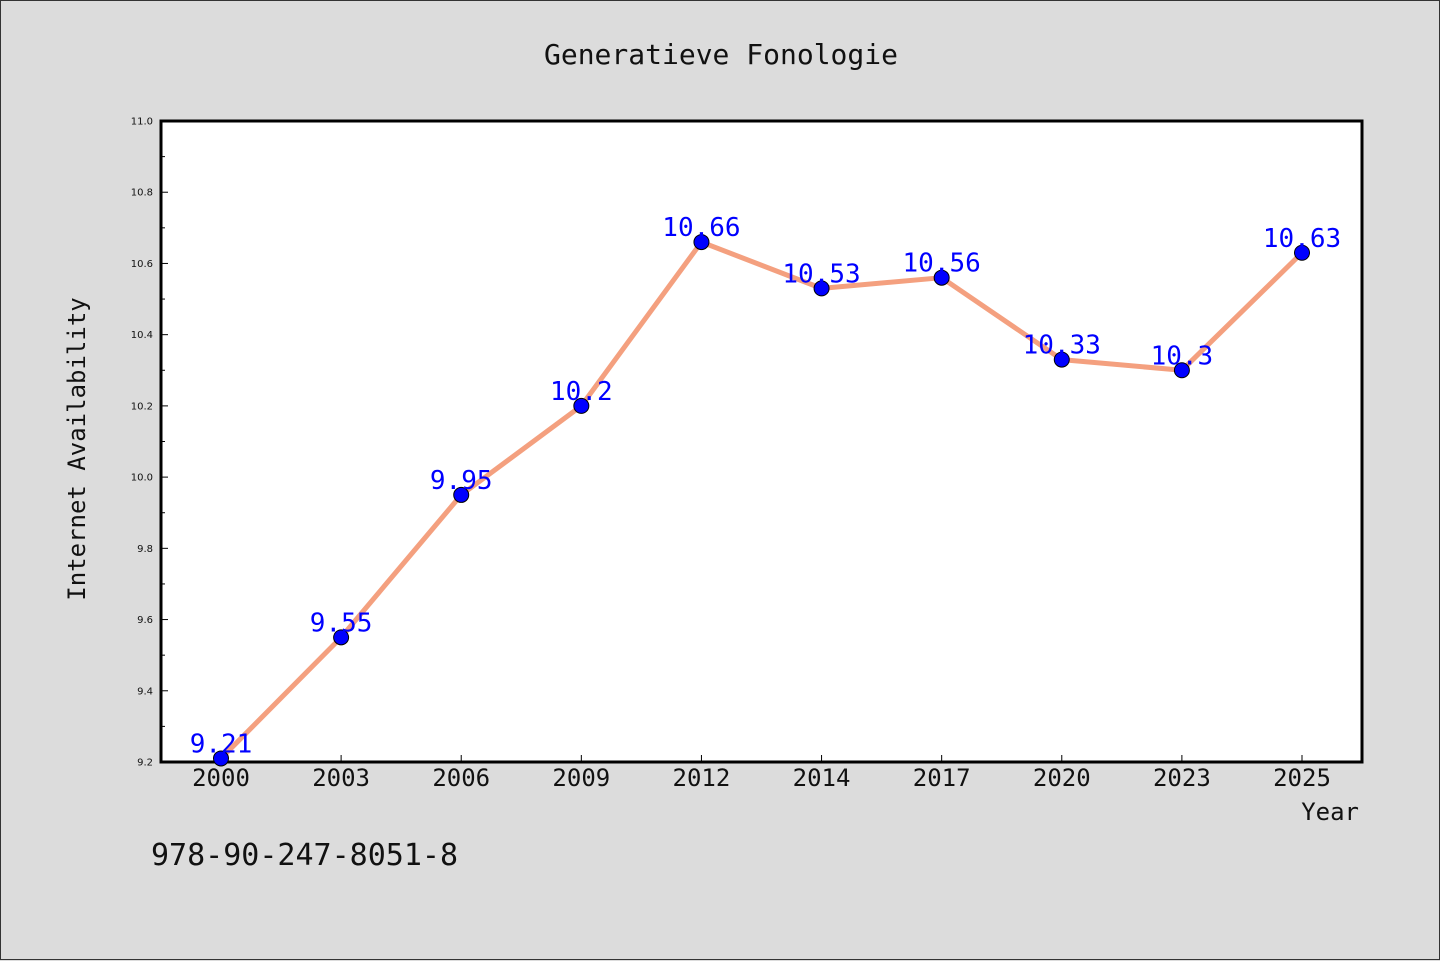 The width and height of the screenshot is (1440, 961). I want to click on data-label: 10.3, so click(1182, 356).